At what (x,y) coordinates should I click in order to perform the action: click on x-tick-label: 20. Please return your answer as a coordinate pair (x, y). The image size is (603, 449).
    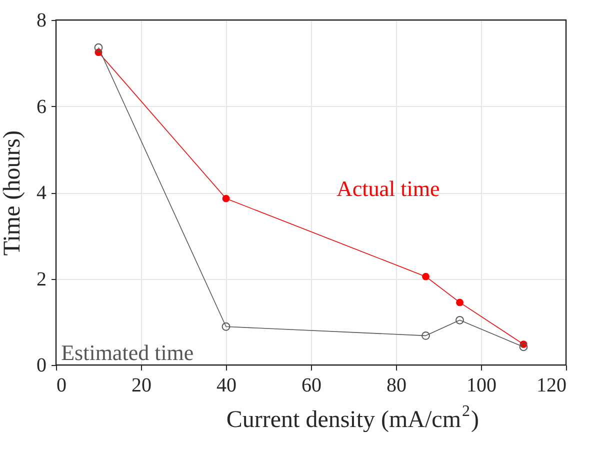
    Looking at the image, I should click on (142, 385).